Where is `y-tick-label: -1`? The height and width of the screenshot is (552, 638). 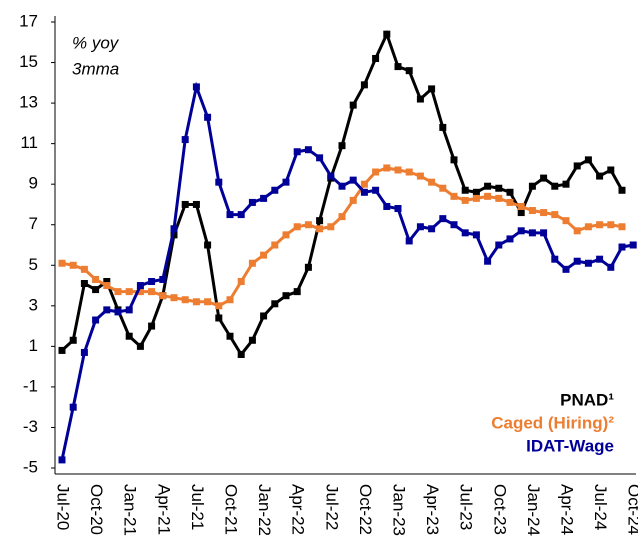 y-tick-label: -1 is located at coordinates (30, 385).